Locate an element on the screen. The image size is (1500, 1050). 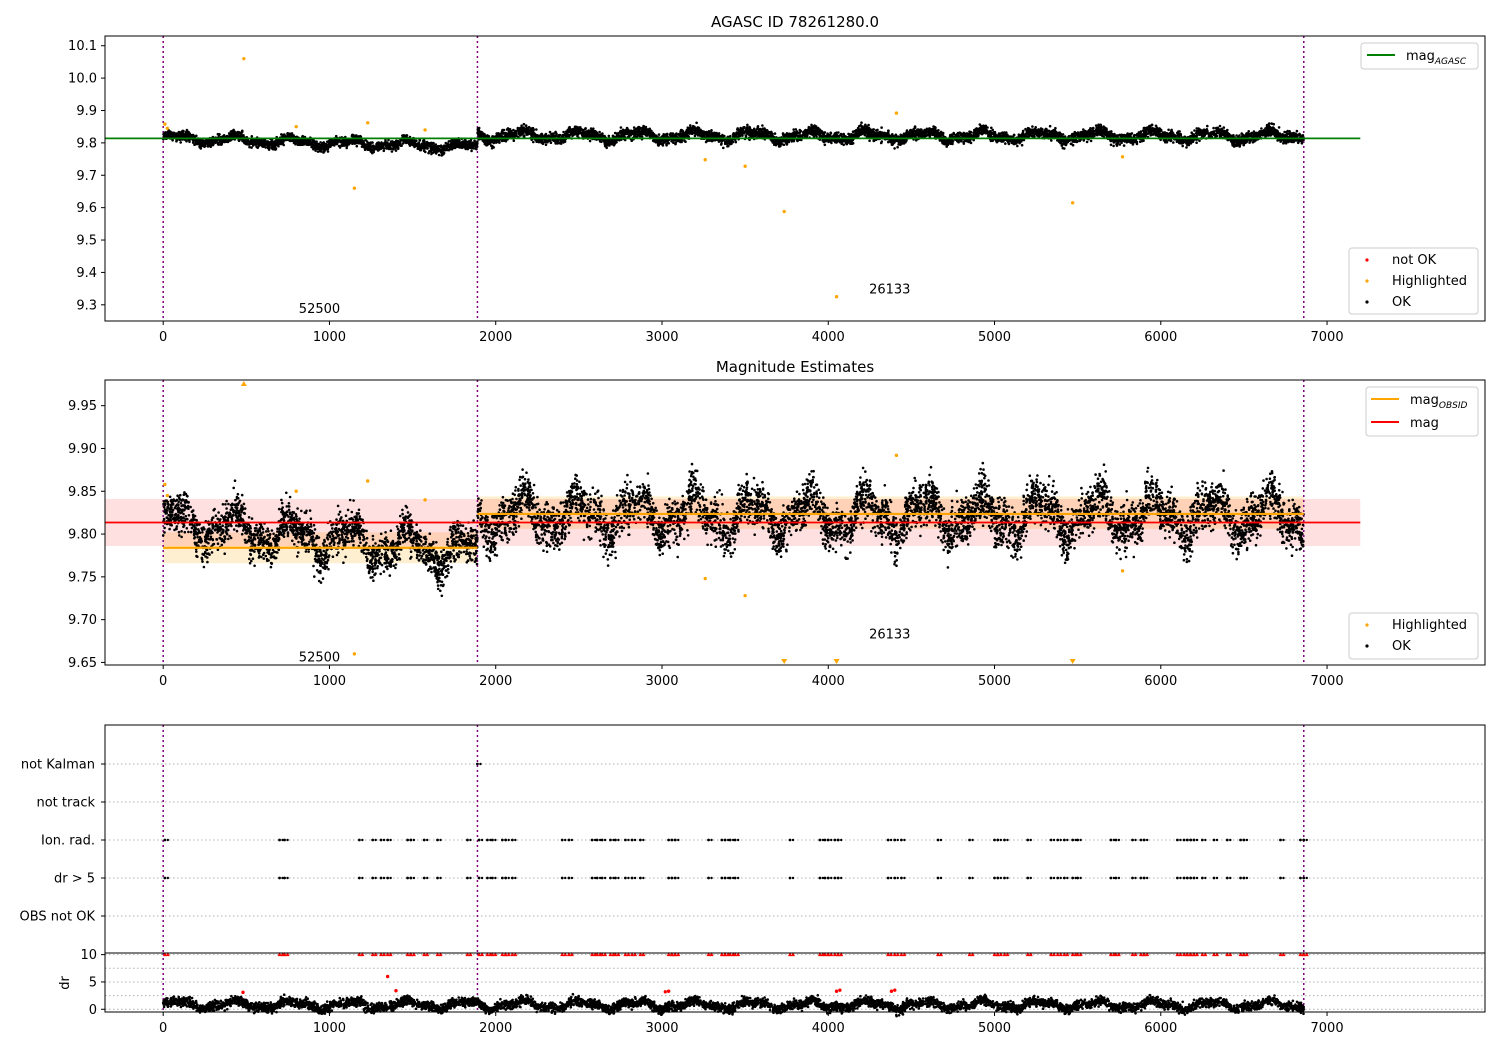
x-tick-label: 7000 is located at coordinates (1327, 337).